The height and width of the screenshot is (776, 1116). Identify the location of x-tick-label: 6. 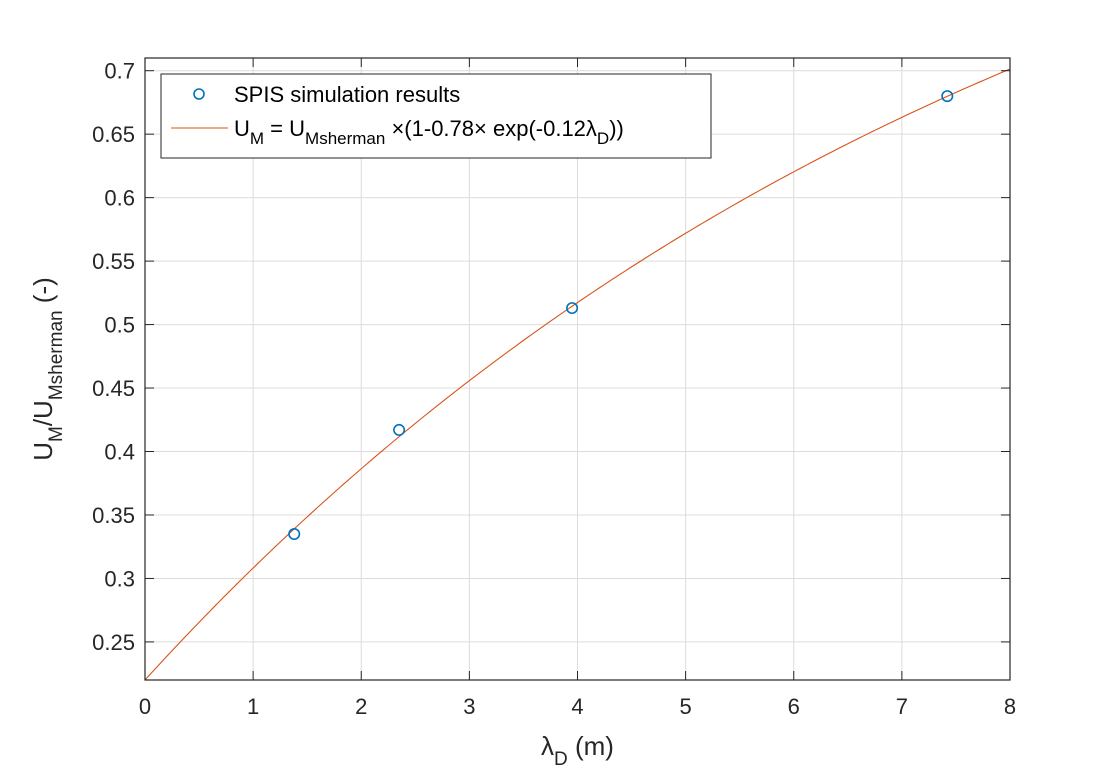
(794, 706).